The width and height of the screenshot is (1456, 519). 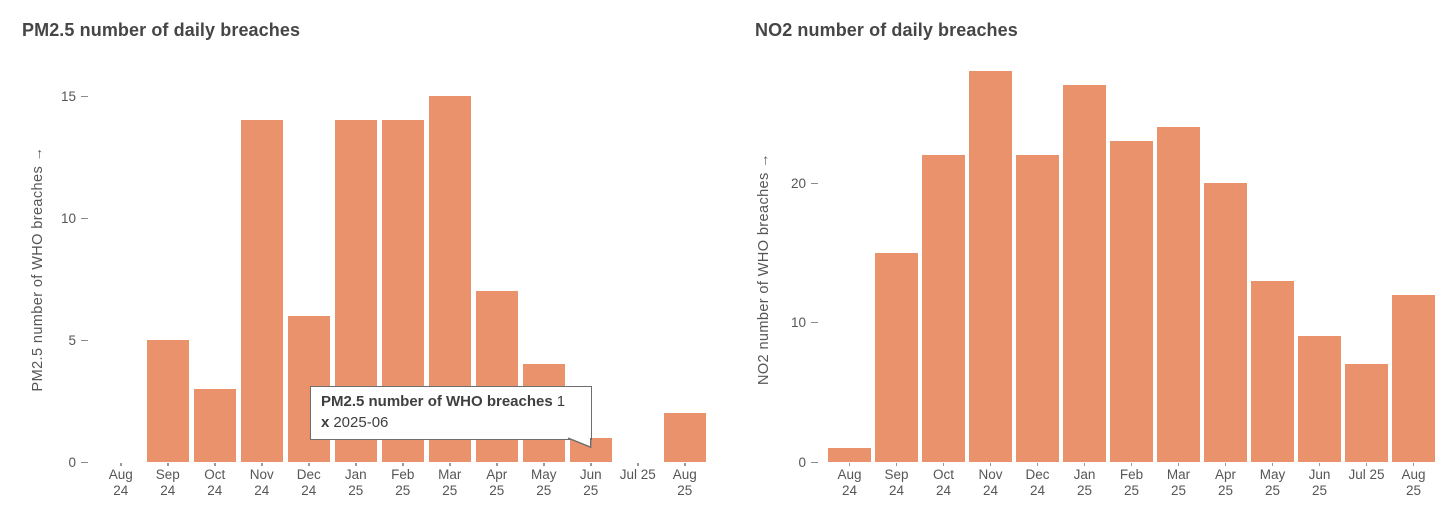 What do you see at coordinates (72, 340) in the screenshot?
I see `y-tick-value: 5` at bounding box center [72, 340].